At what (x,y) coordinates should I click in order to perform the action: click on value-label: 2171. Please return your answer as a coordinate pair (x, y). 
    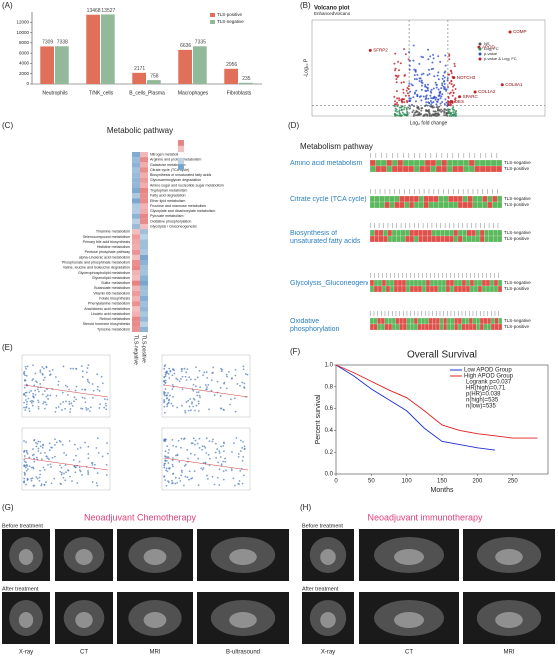
    Looking at the image, I should click on (139, 69).